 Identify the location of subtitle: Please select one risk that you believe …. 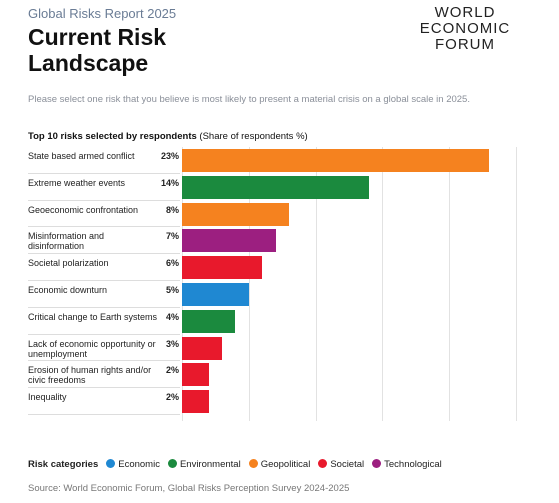
(249, 99).